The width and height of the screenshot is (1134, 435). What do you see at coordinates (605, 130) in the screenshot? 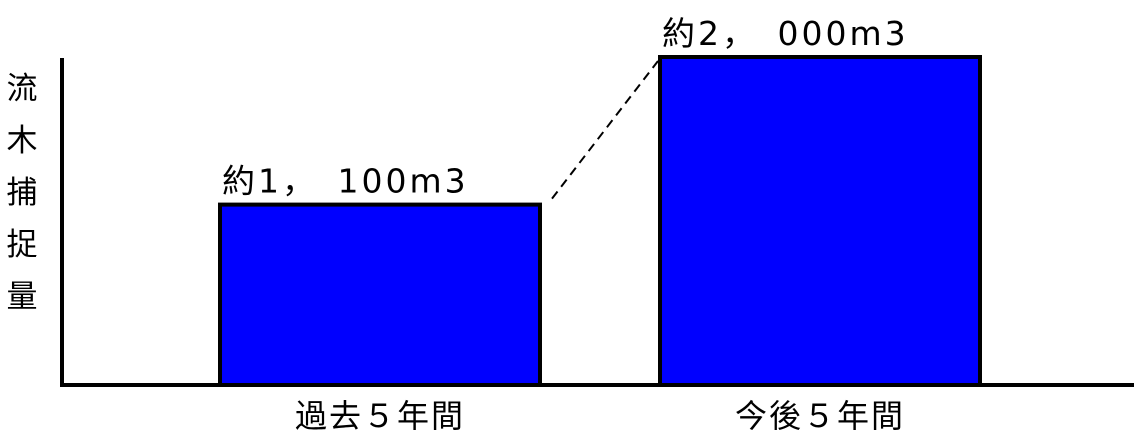
I see `growth-connector-line` at bounding box center [605, 130].